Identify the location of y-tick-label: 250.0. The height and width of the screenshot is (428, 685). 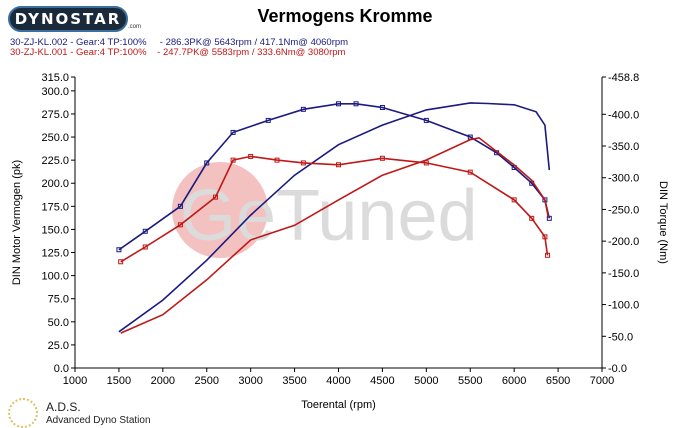
(55, 138).